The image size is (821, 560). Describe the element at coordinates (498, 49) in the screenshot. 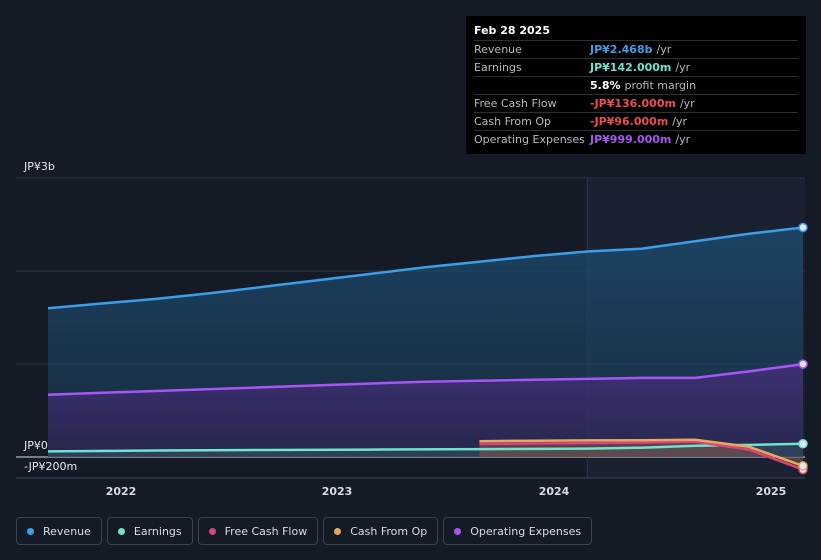

I see `tooltip-row-label: Revenue` at that location.